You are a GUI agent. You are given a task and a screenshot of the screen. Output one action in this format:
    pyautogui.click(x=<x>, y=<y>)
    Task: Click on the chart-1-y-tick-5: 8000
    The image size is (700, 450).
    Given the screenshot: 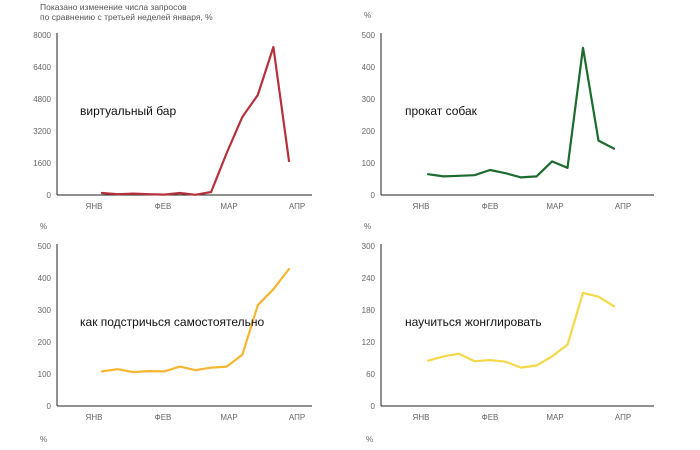 What is the action you would take?
    pyautogui.click(x=42, y=35)
    